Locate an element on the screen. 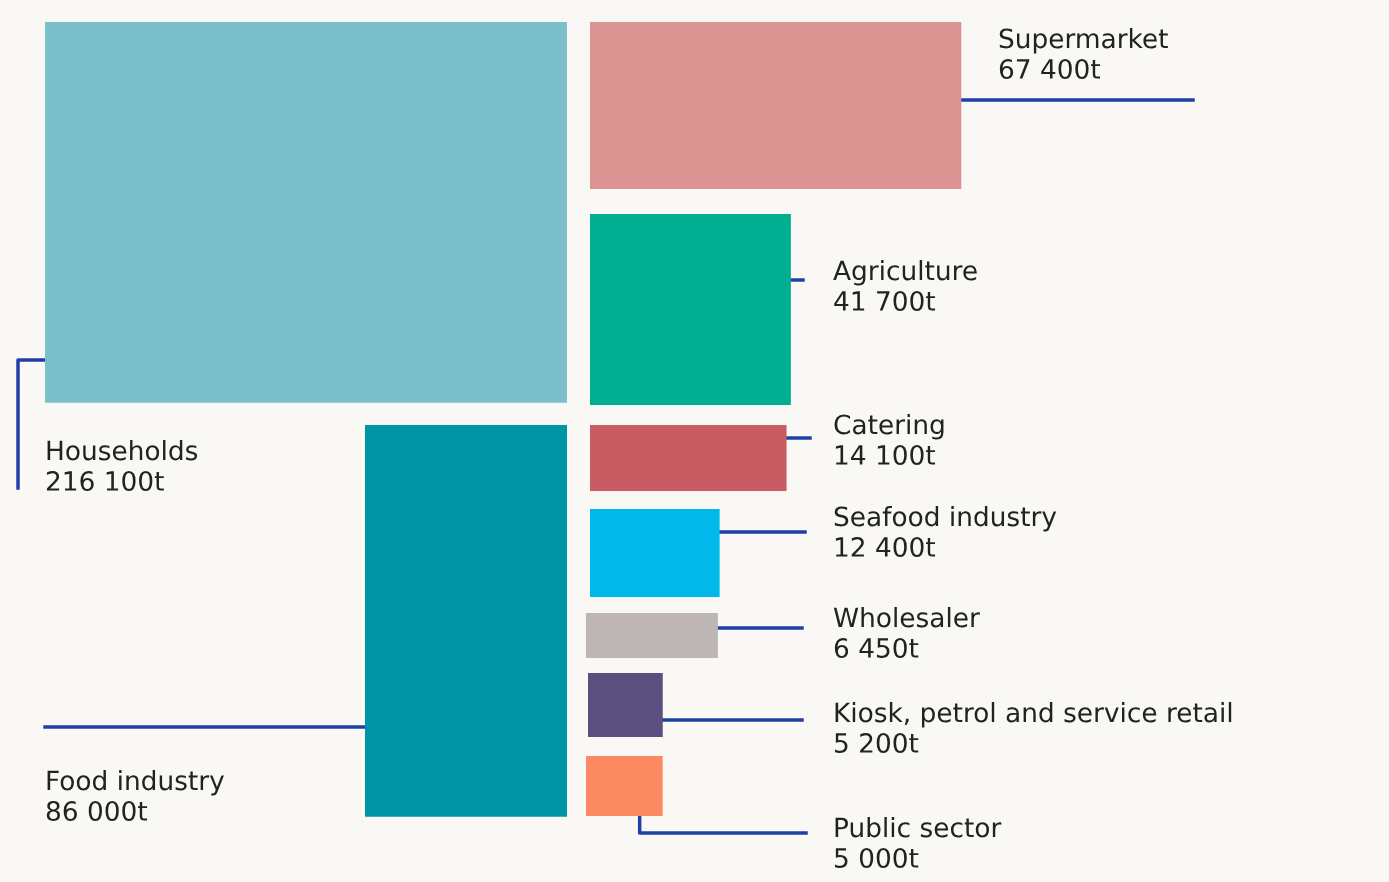  data-label: 86 000t is located at coordinates (97, 811).